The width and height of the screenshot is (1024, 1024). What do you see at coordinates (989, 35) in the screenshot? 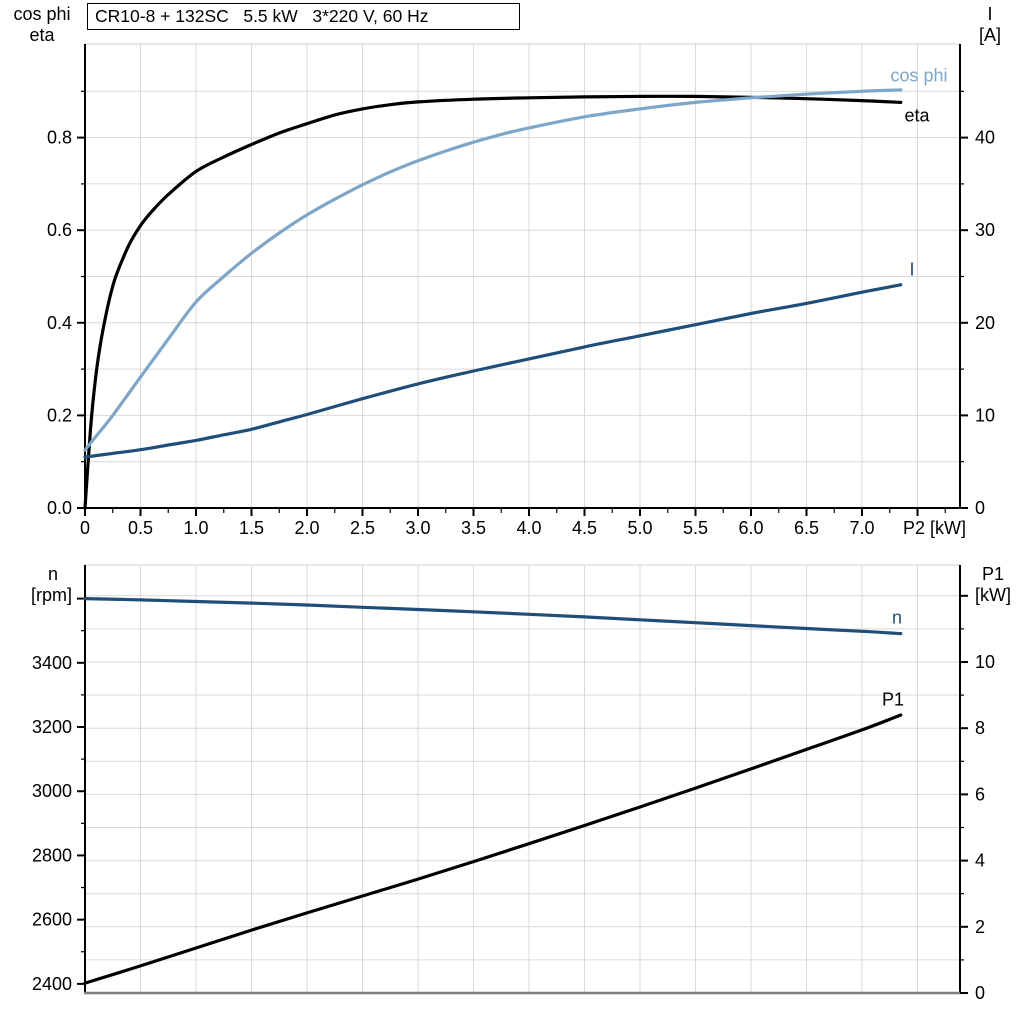
I see `axis-title-ampere-unit: [A]` at bounding box center [989, 35].